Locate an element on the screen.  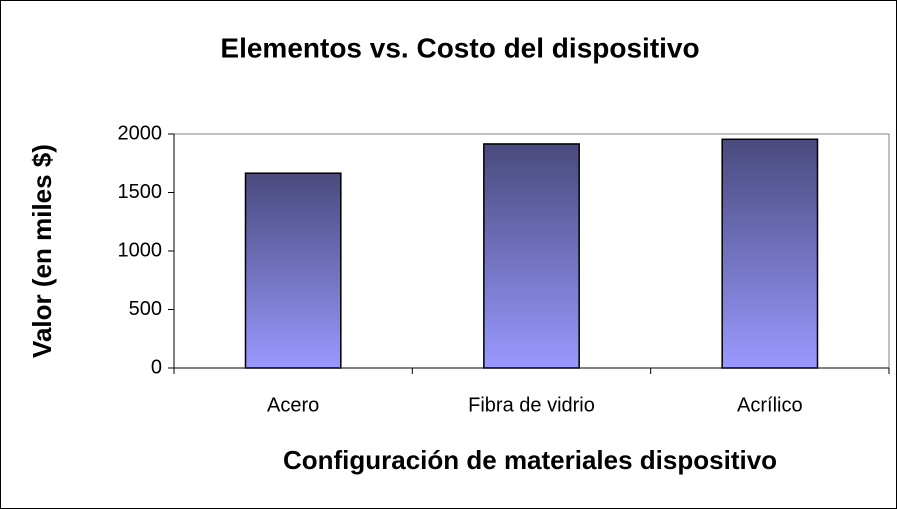
y-tick-label: 1000 is located at coordinates (140, 250).